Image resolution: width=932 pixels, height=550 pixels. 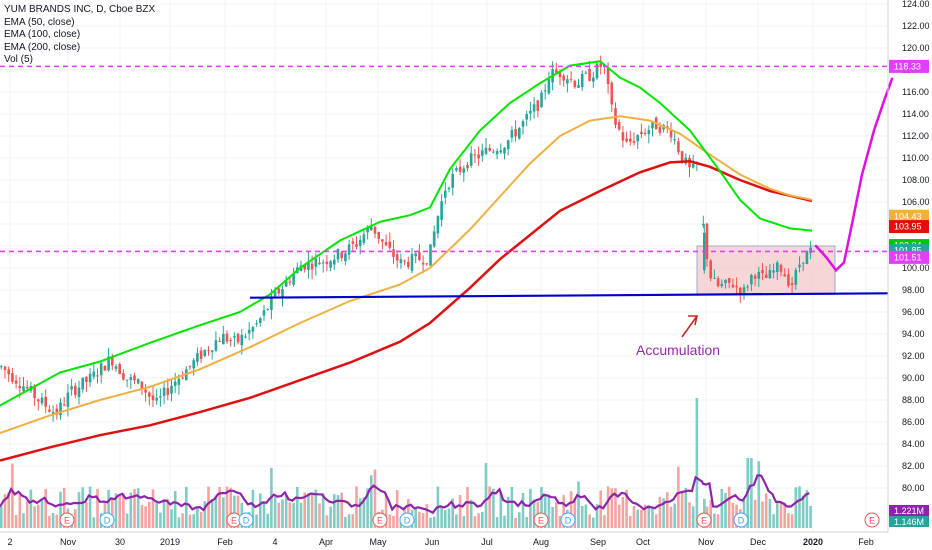 I want to click on y-tick-label: 96.00, so click(x=913, y=312).